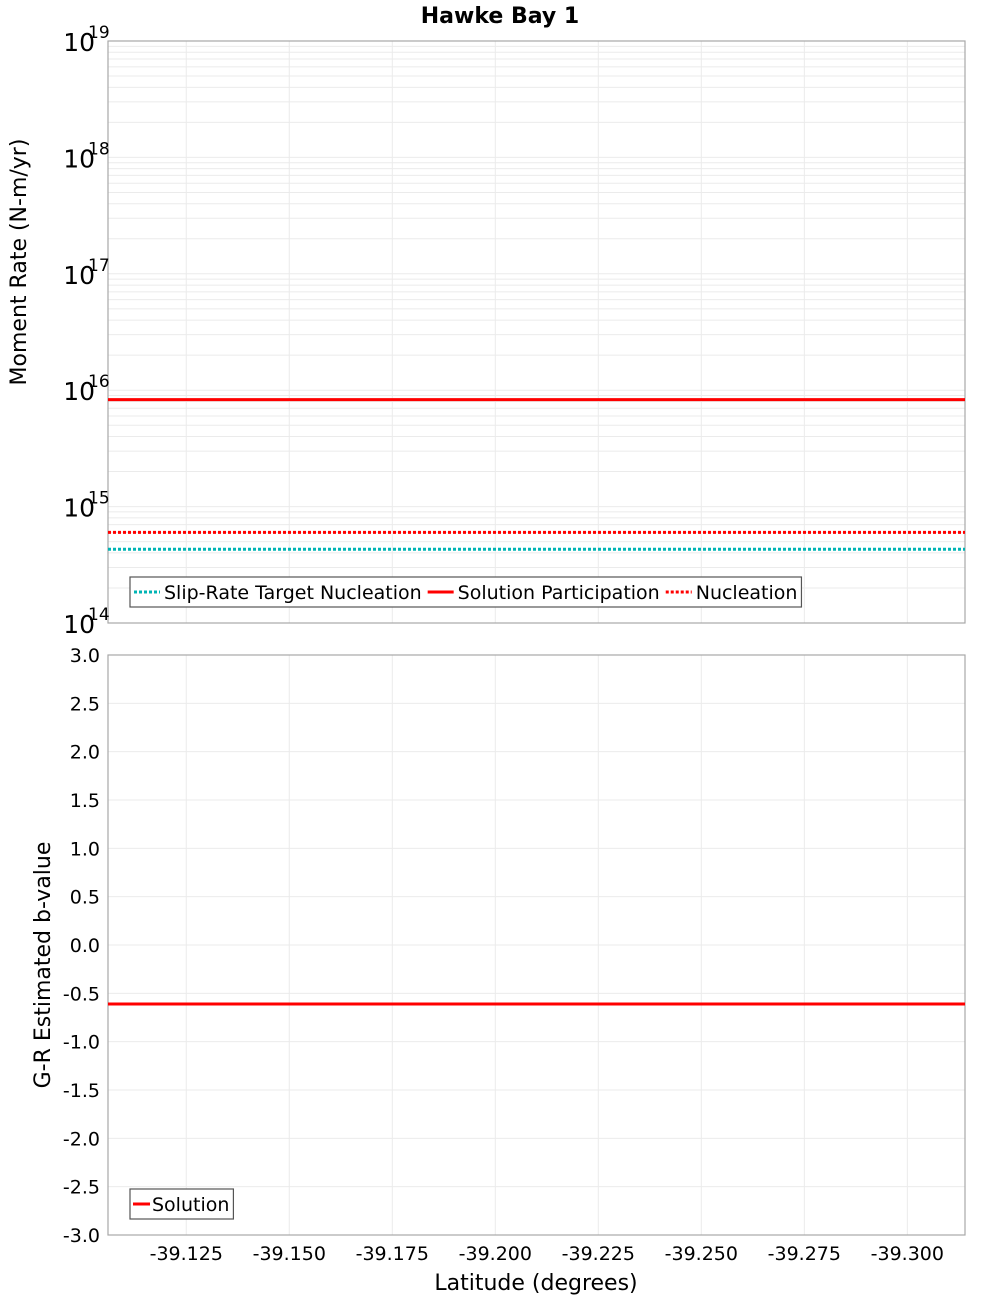 The image size is (1000, 1304). I want to click on legend-label: Solution Participation, so click(559, 593).